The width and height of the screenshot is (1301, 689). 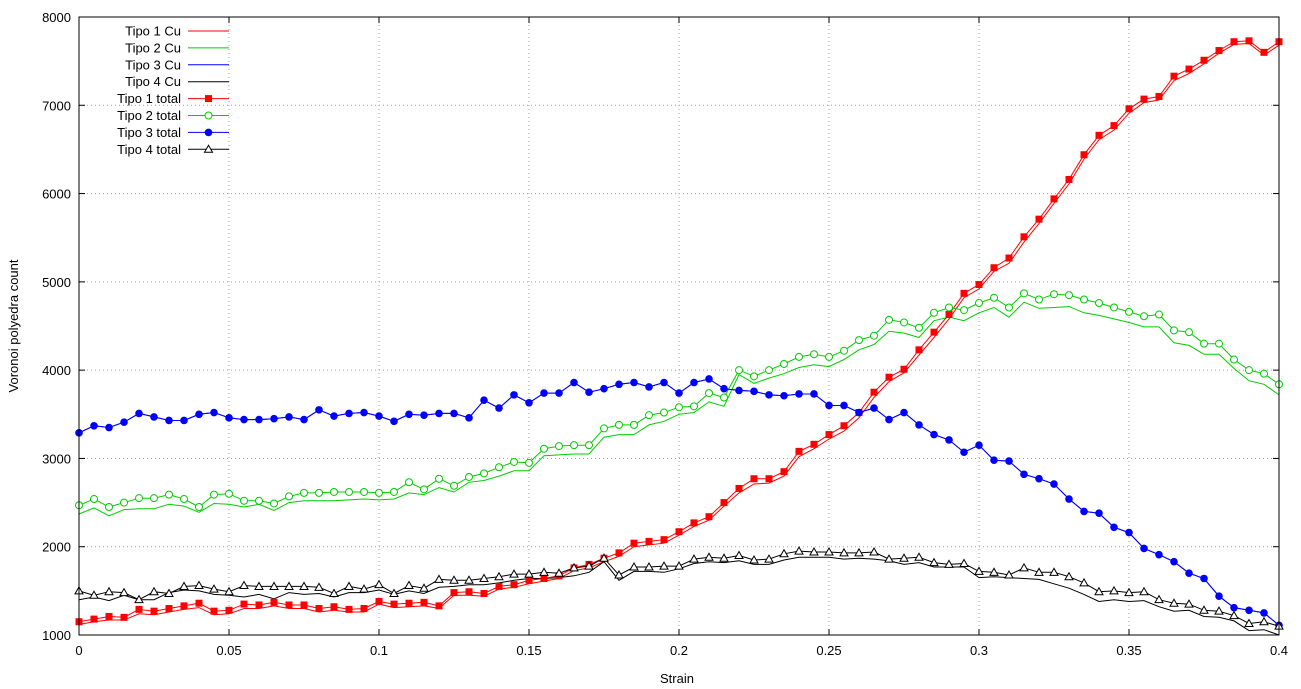 I want to click on legend-swatch-marker, so click(x=208, y=132).